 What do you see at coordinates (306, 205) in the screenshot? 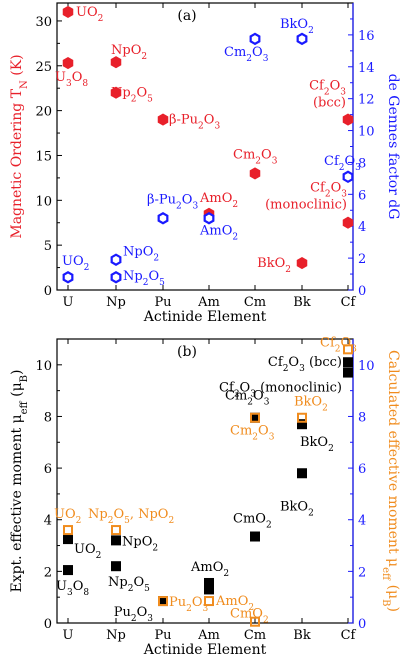
I see `point-label: (monoclinic)` at bounding box center [306, 205].